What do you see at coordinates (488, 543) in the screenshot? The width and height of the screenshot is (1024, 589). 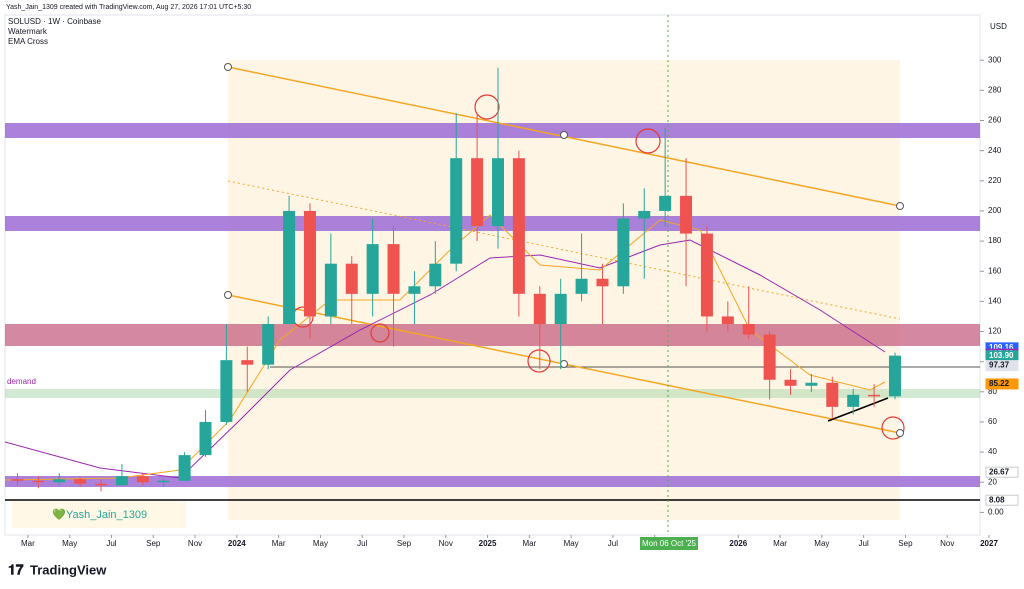 I see `x-tick-label: 2025` at bounding box center [488, 543].